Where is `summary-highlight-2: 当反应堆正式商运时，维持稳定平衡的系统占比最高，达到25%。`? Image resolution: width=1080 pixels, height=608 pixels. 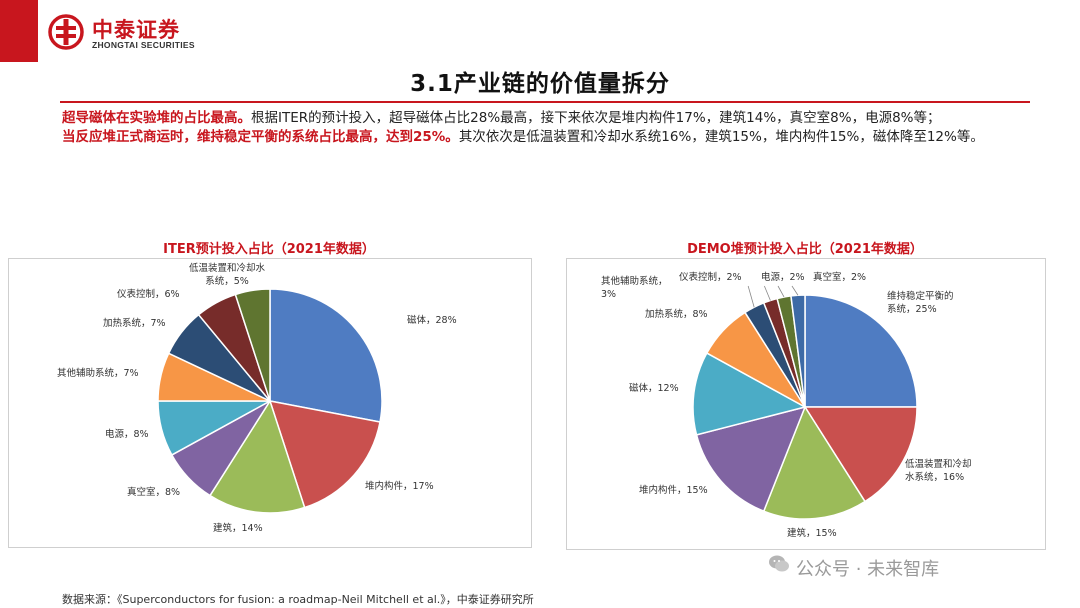 summary-highlight-2: 当反应堆正式商运时，维持稳定平衡的系统占比最高，达到25%。 is located at coordinates (260, 137).